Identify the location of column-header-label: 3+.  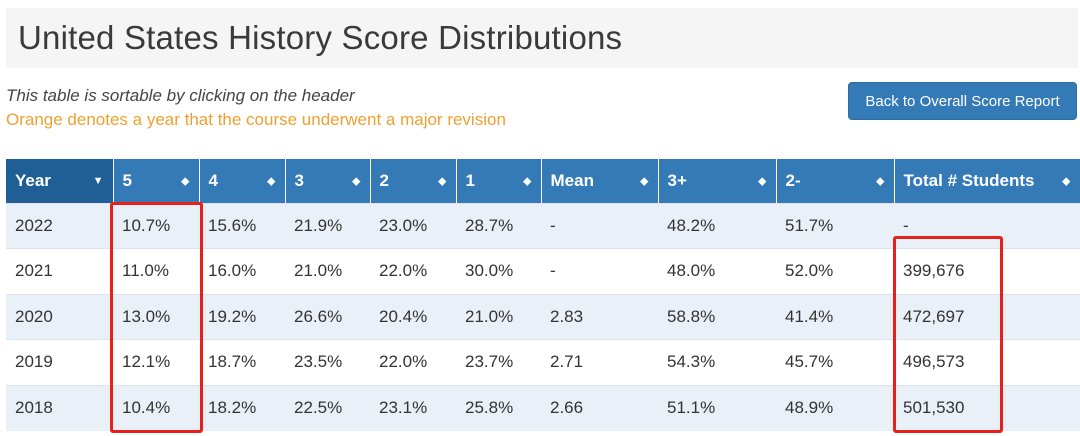
(677, 180).